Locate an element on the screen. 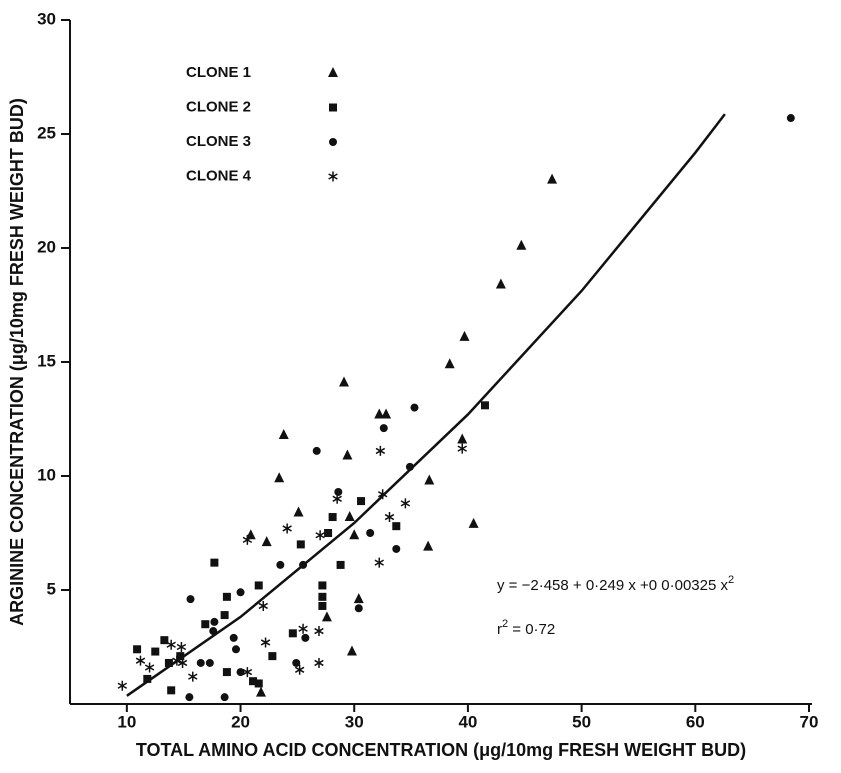 This screenshot has height=773, width=841. equation-text: y = −2·458 + 0·249 x +0 0·00325 x is located at coordinates (612, 585).